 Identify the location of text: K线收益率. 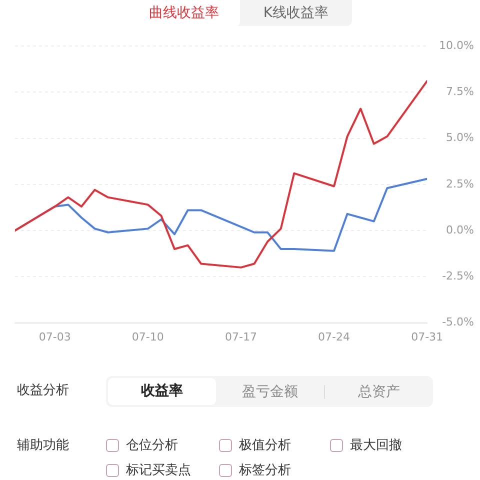
(296, 13).